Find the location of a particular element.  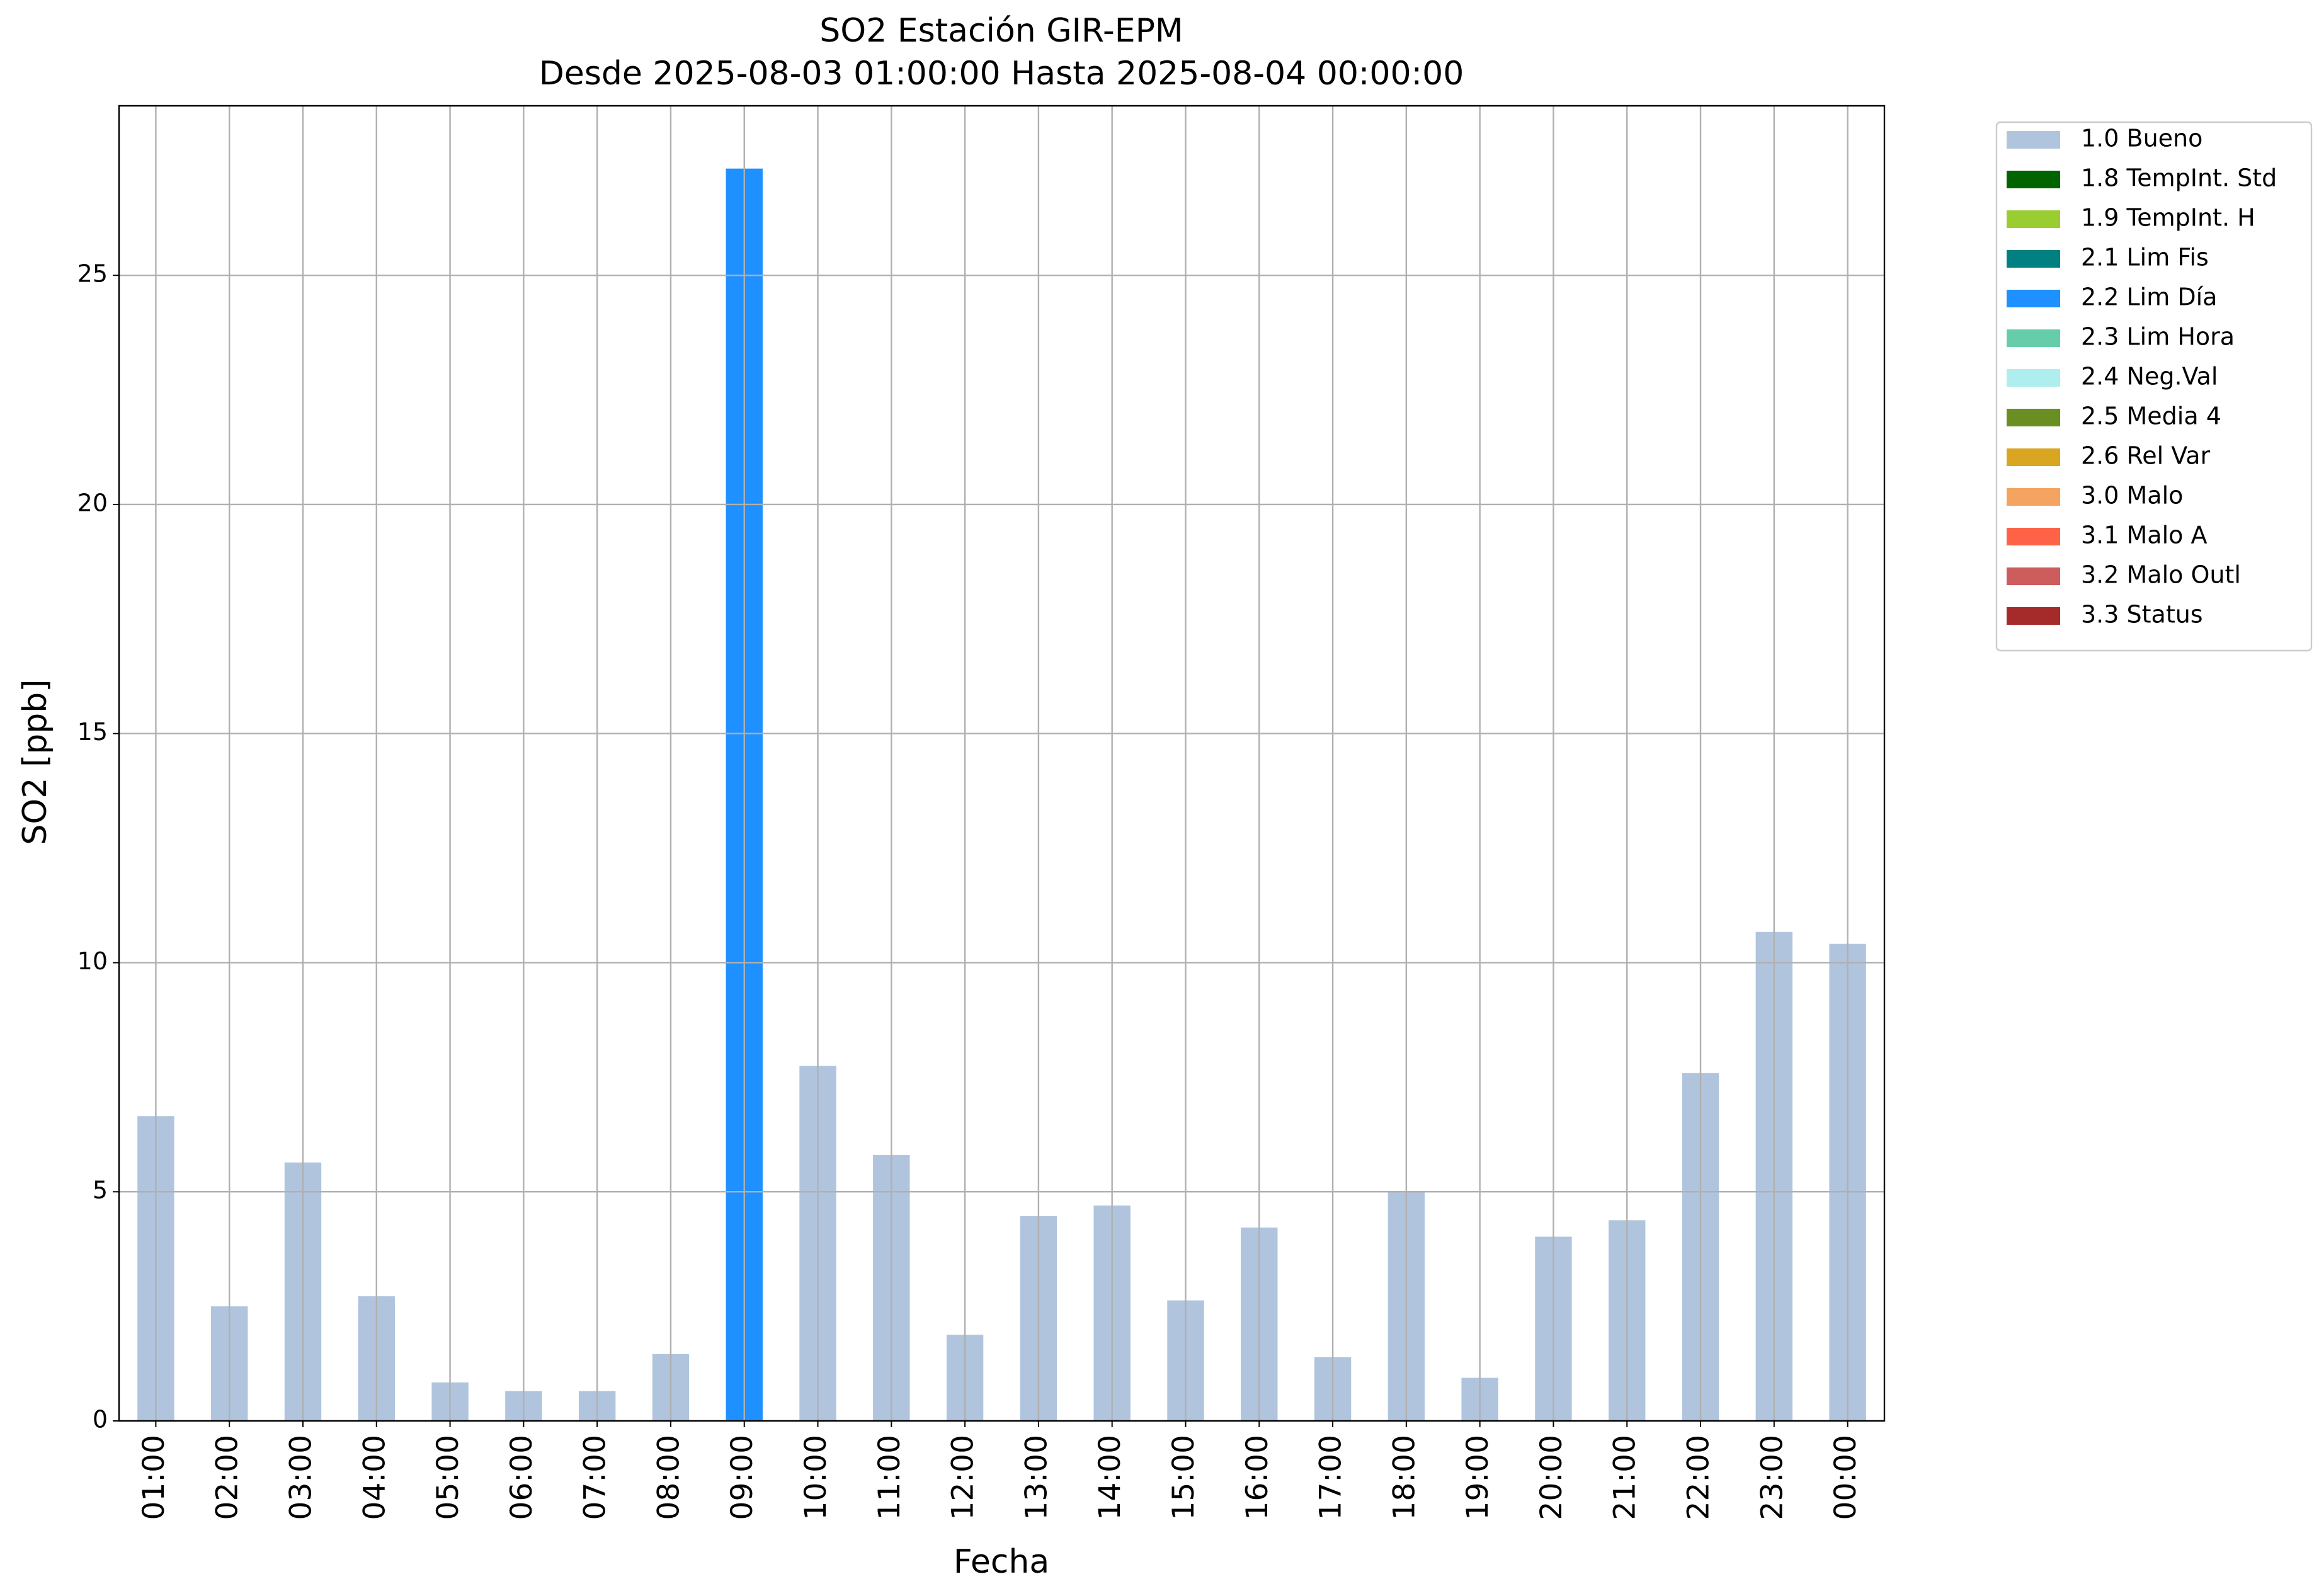

x-tick-label: 08:00 is located at coordinates (668, 1477).